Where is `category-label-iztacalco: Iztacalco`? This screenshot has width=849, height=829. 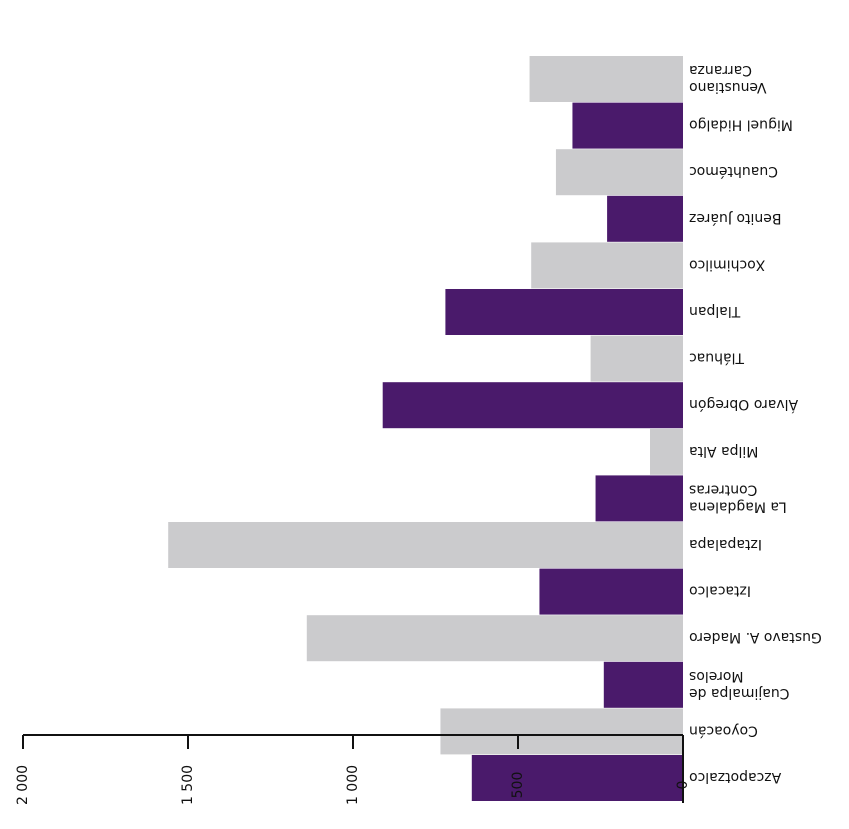
category-label-iztacalco: Iztacalco is located at coordinates (720, 591).